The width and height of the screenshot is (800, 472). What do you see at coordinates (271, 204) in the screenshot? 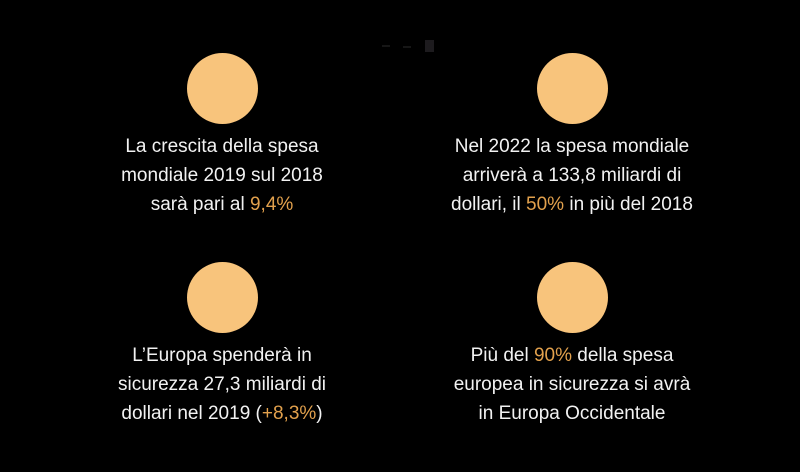
I see `caption-highlight: 9,4%` at bounding box center [271, 204].